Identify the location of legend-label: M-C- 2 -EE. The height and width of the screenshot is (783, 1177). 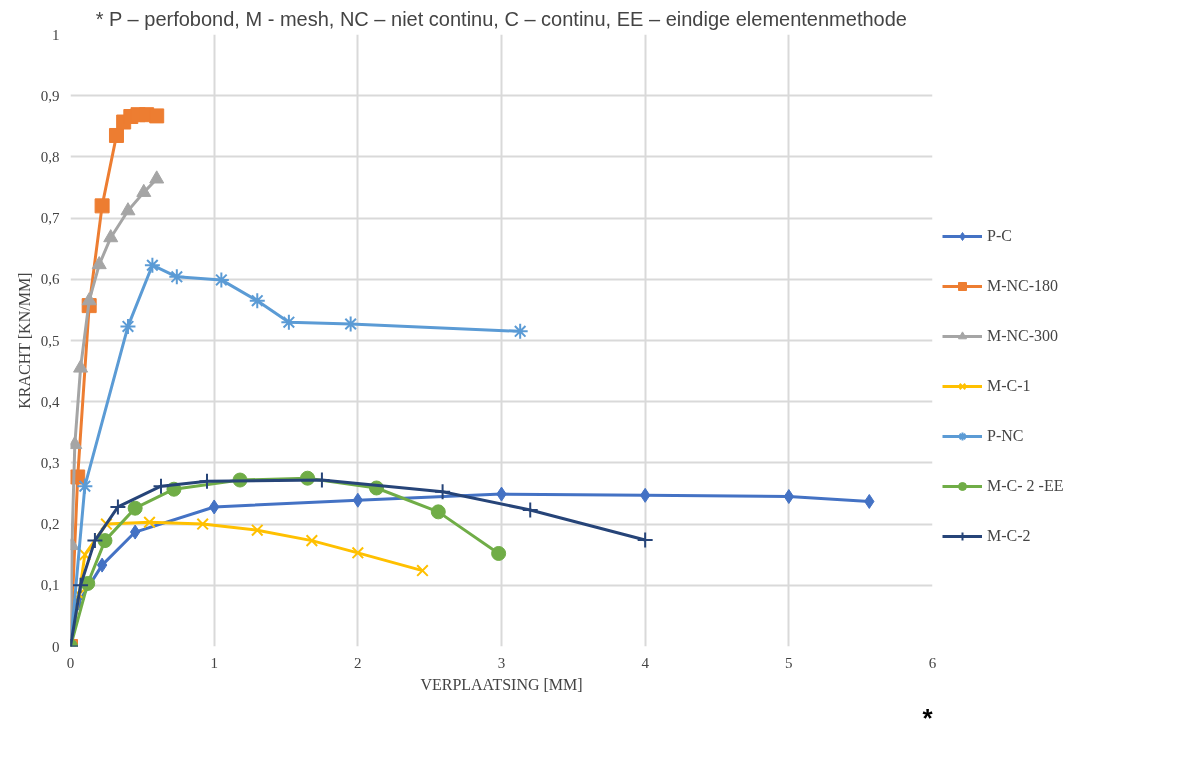
(1025, 486).